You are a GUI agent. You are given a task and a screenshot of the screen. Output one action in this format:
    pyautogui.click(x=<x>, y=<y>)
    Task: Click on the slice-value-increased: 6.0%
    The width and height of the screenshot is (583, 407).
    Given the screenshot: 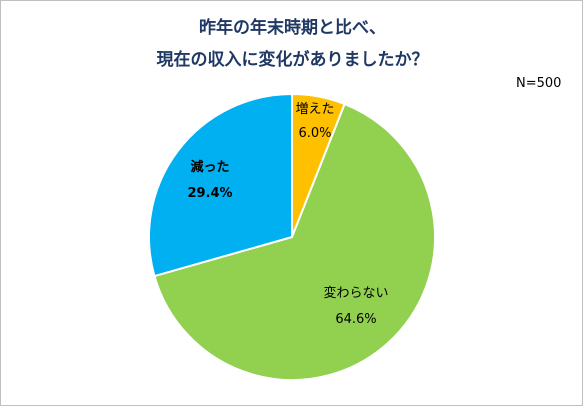 What is the action you would take?
    pyautogui.click(x=314, y=133)
    